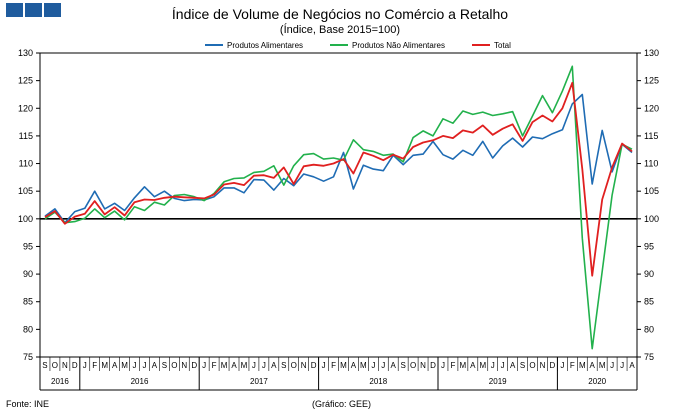 The height and width of the screenshot is (417, 680). Describe the element at coordinates (28, 246) in the screenshot. I see `y-tick-label-left: 95` at that location.